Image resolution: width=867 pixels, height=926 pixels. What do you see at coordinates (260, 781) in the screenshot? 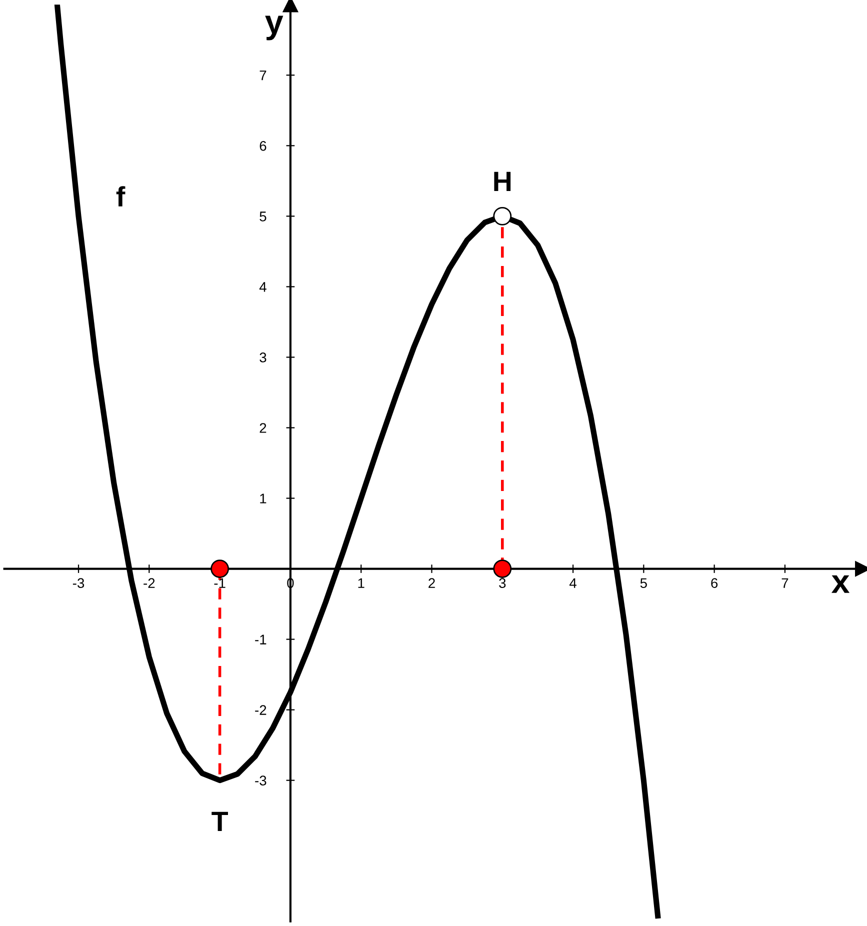
I see `y-tick-label: -3` at bounding box center [260, 781].